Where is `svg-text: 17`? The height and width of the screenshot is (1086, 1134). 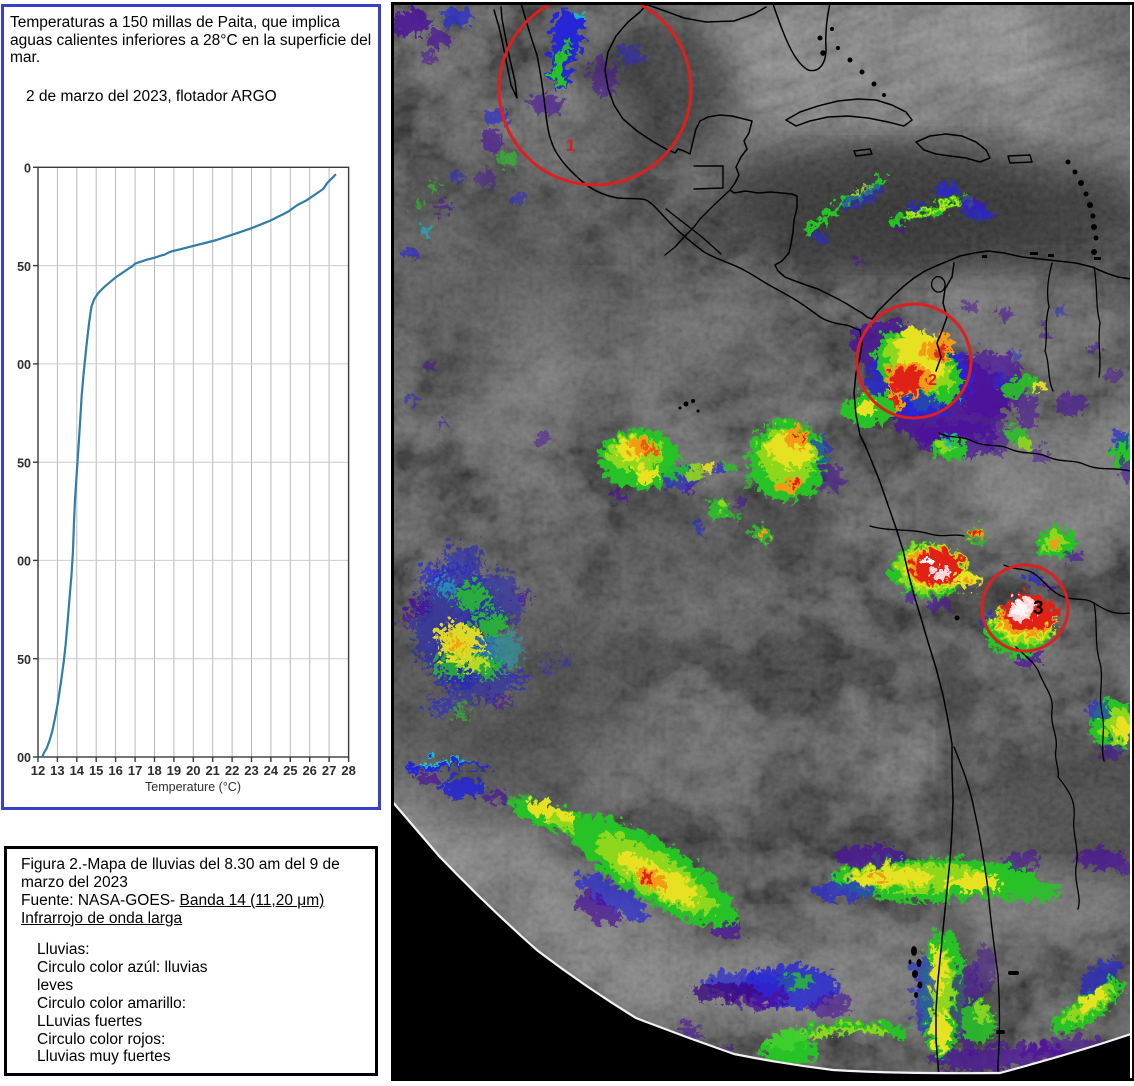
svg-text: 17 is located at coordinates (135, 770).